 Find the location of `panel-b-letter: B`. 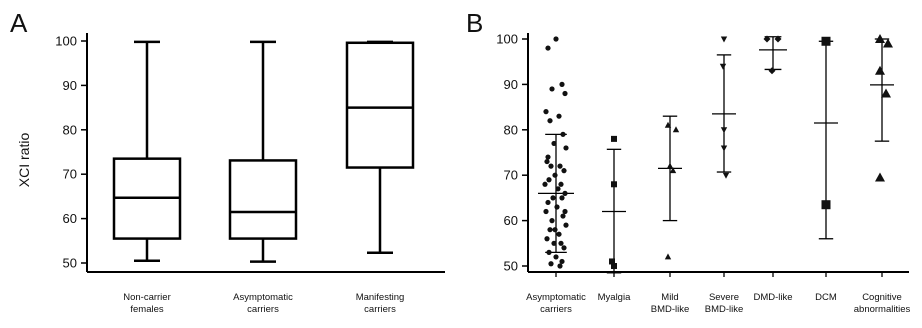

panel-b-letter: B is located at coordinates (474, 23).